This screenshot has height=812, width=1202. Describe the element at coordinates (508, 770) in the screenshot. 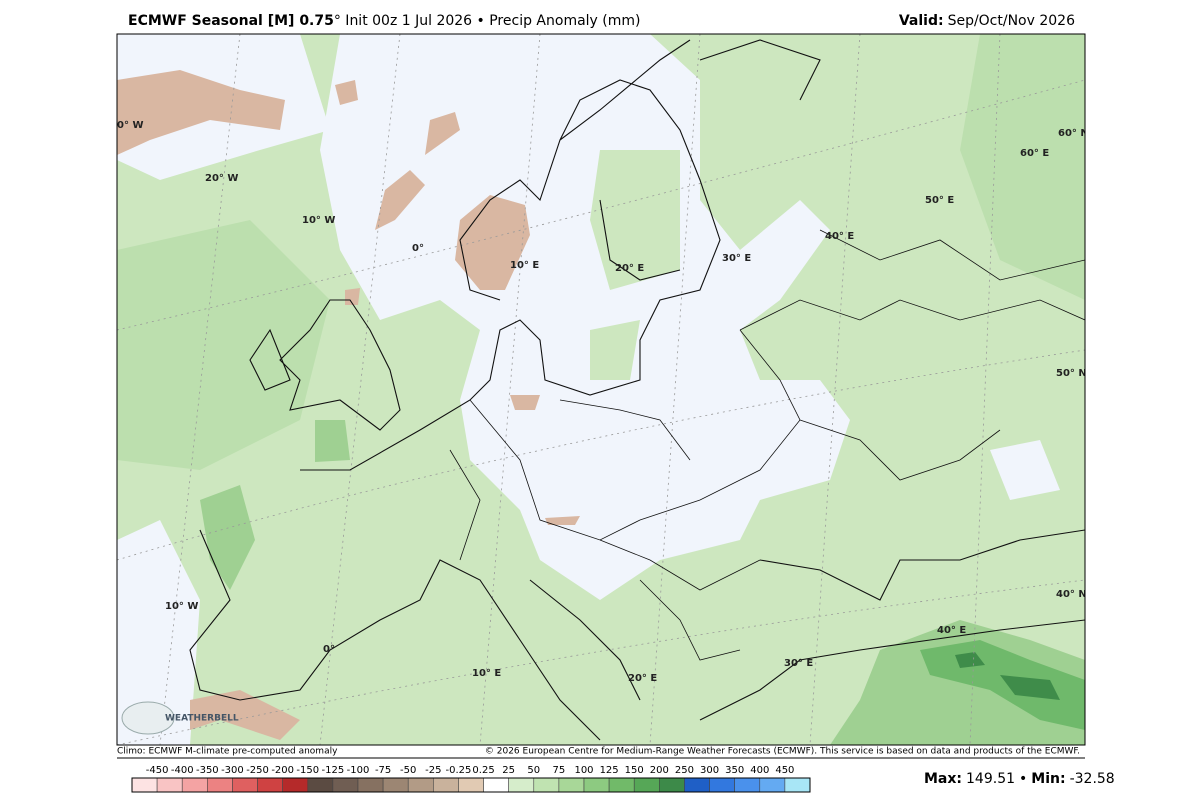

I see `colorbar-label: 25` at that location.